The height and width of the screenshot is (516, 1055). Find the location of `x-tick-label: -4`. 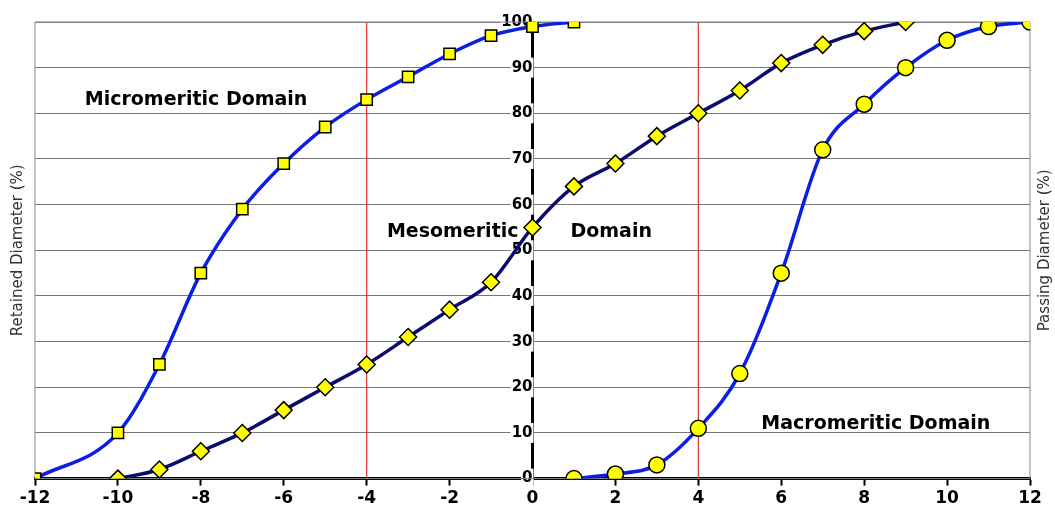

x-tick-label: -4 is located at coordinates (367, 497).